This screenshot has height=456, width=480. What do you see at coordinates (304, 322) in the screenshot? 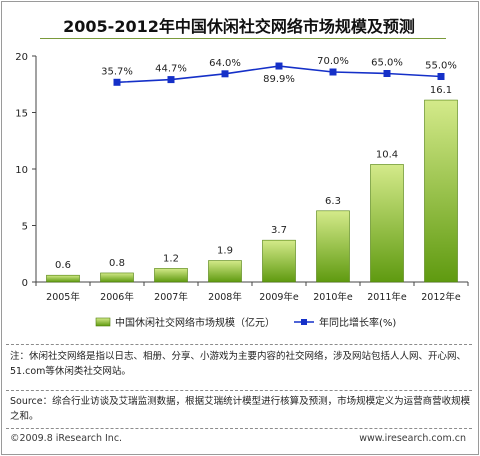
I see `legend-line-marker` at bounding box center [304, 322].